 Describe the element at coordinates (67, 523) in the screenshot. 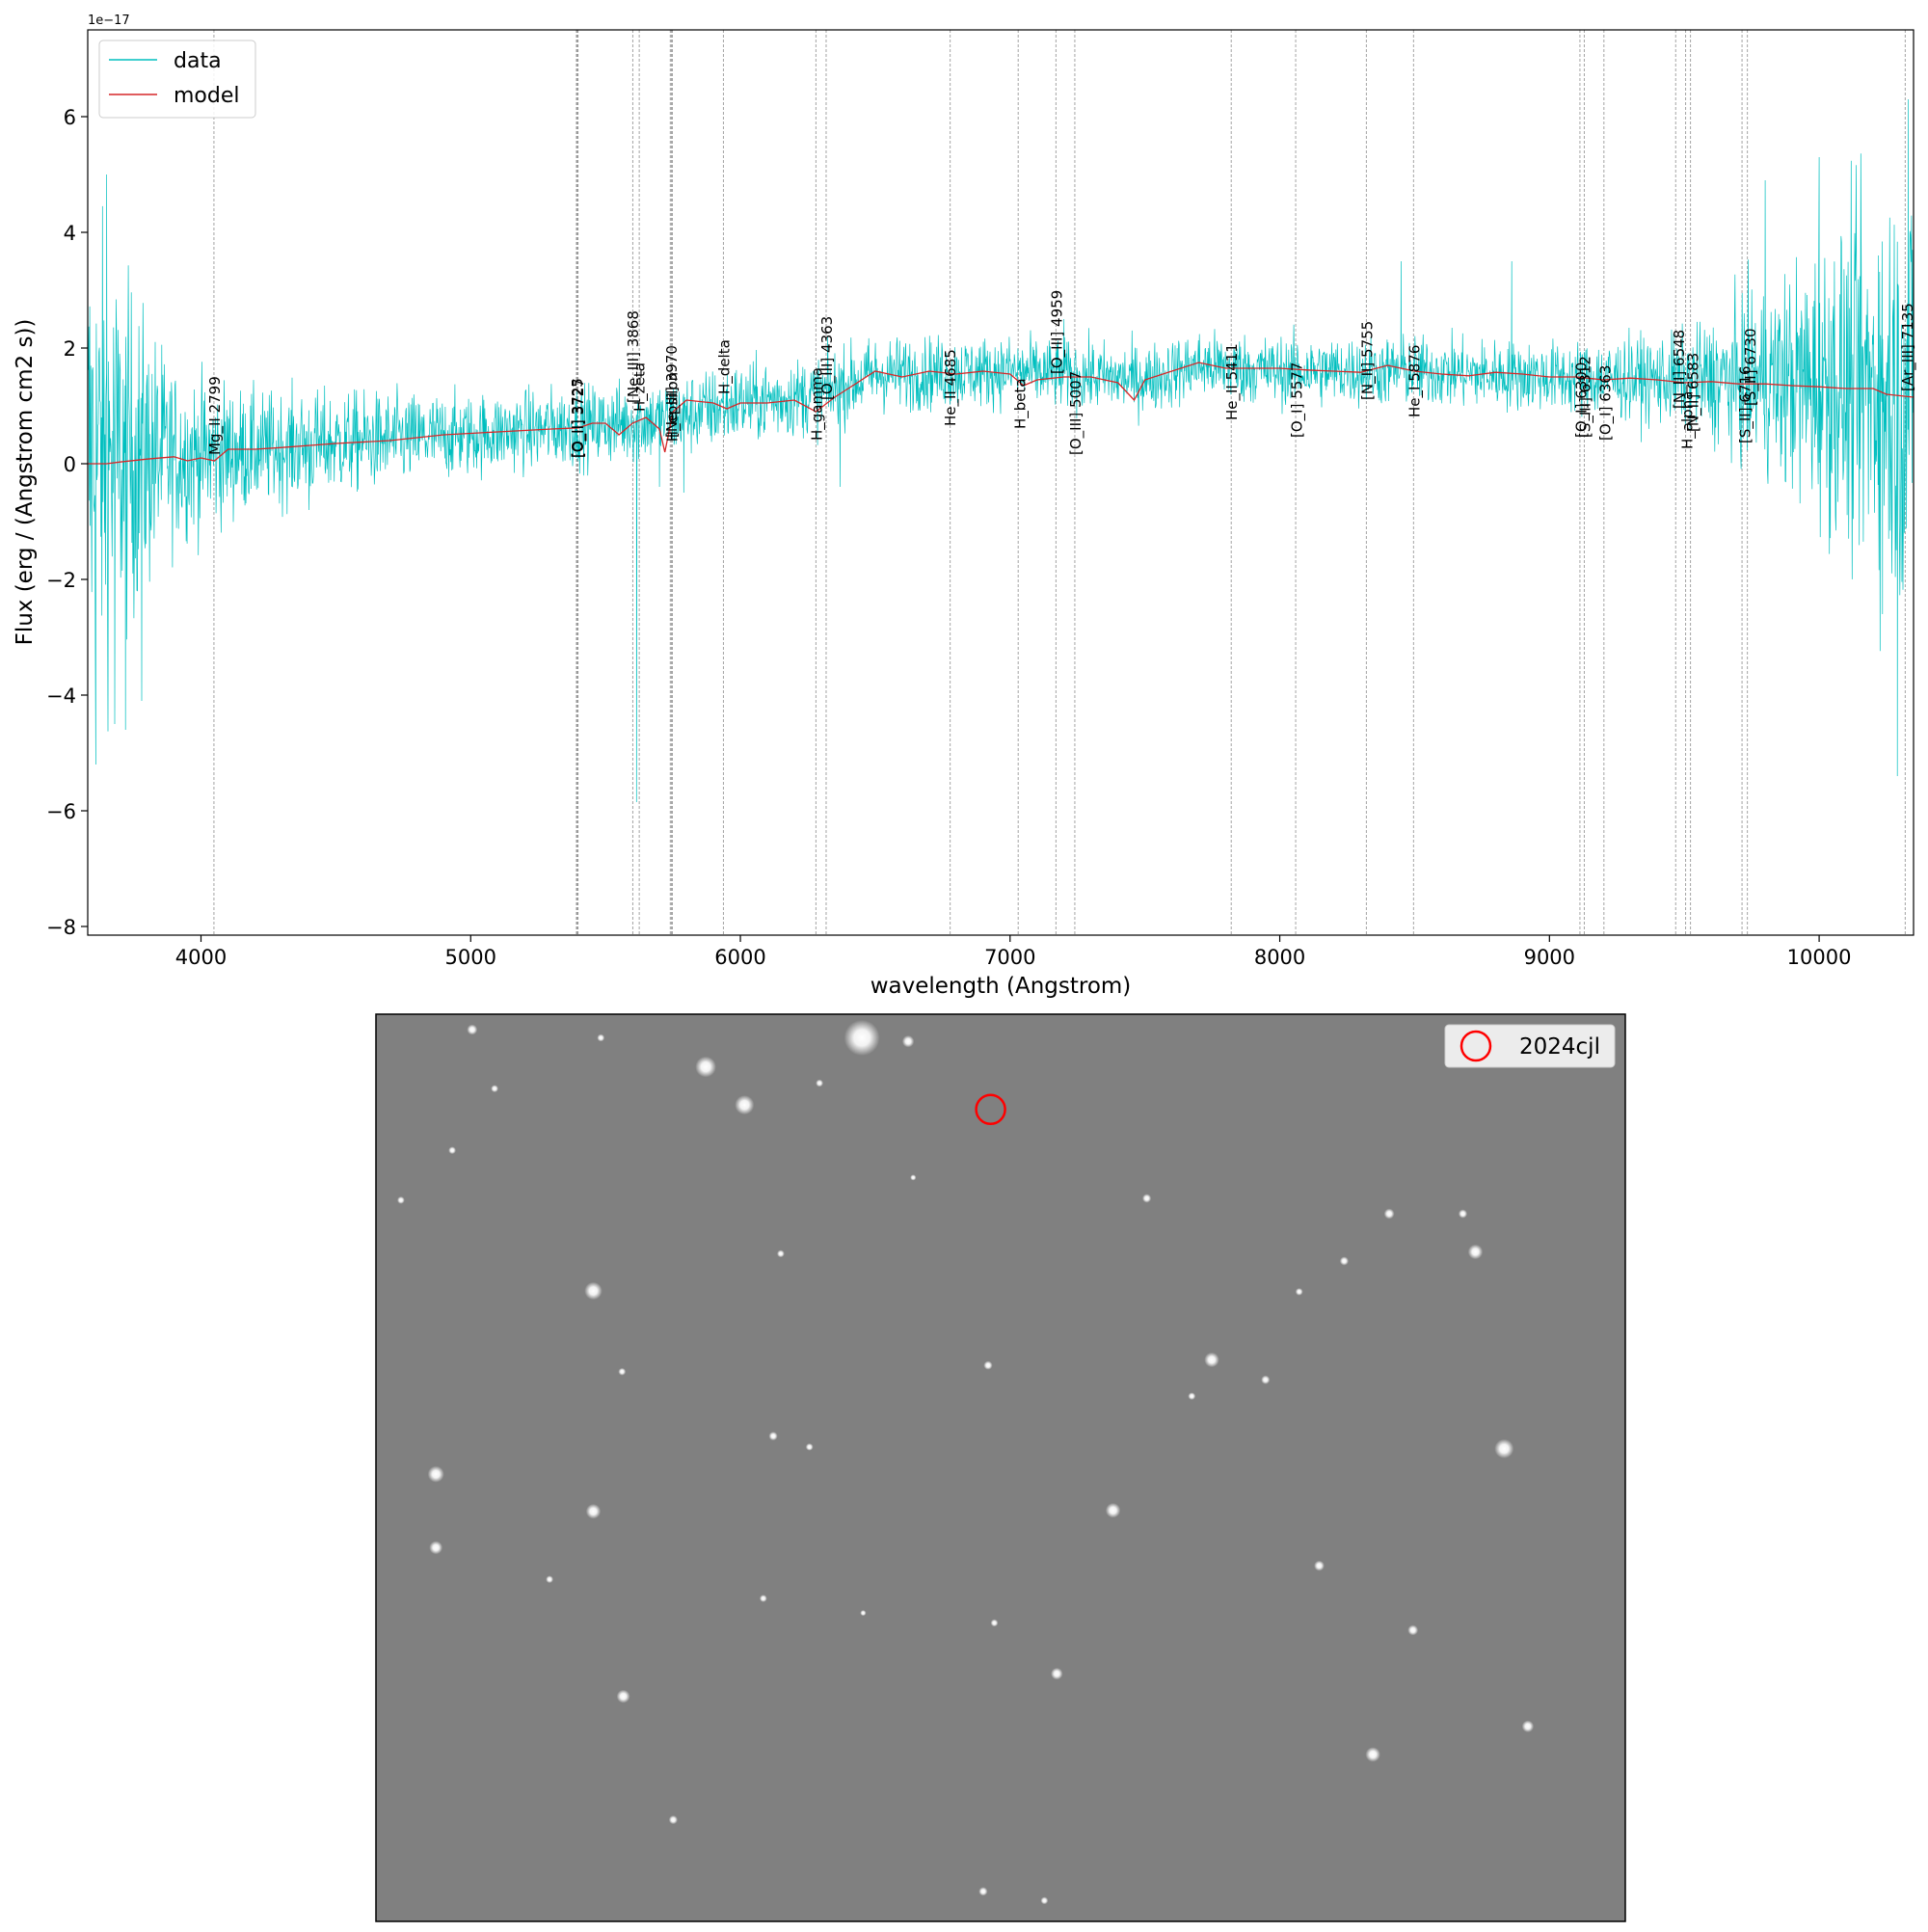

I see `y-axis-ticks: −8 −6 −4 −2 0 2 4 6` at that location.